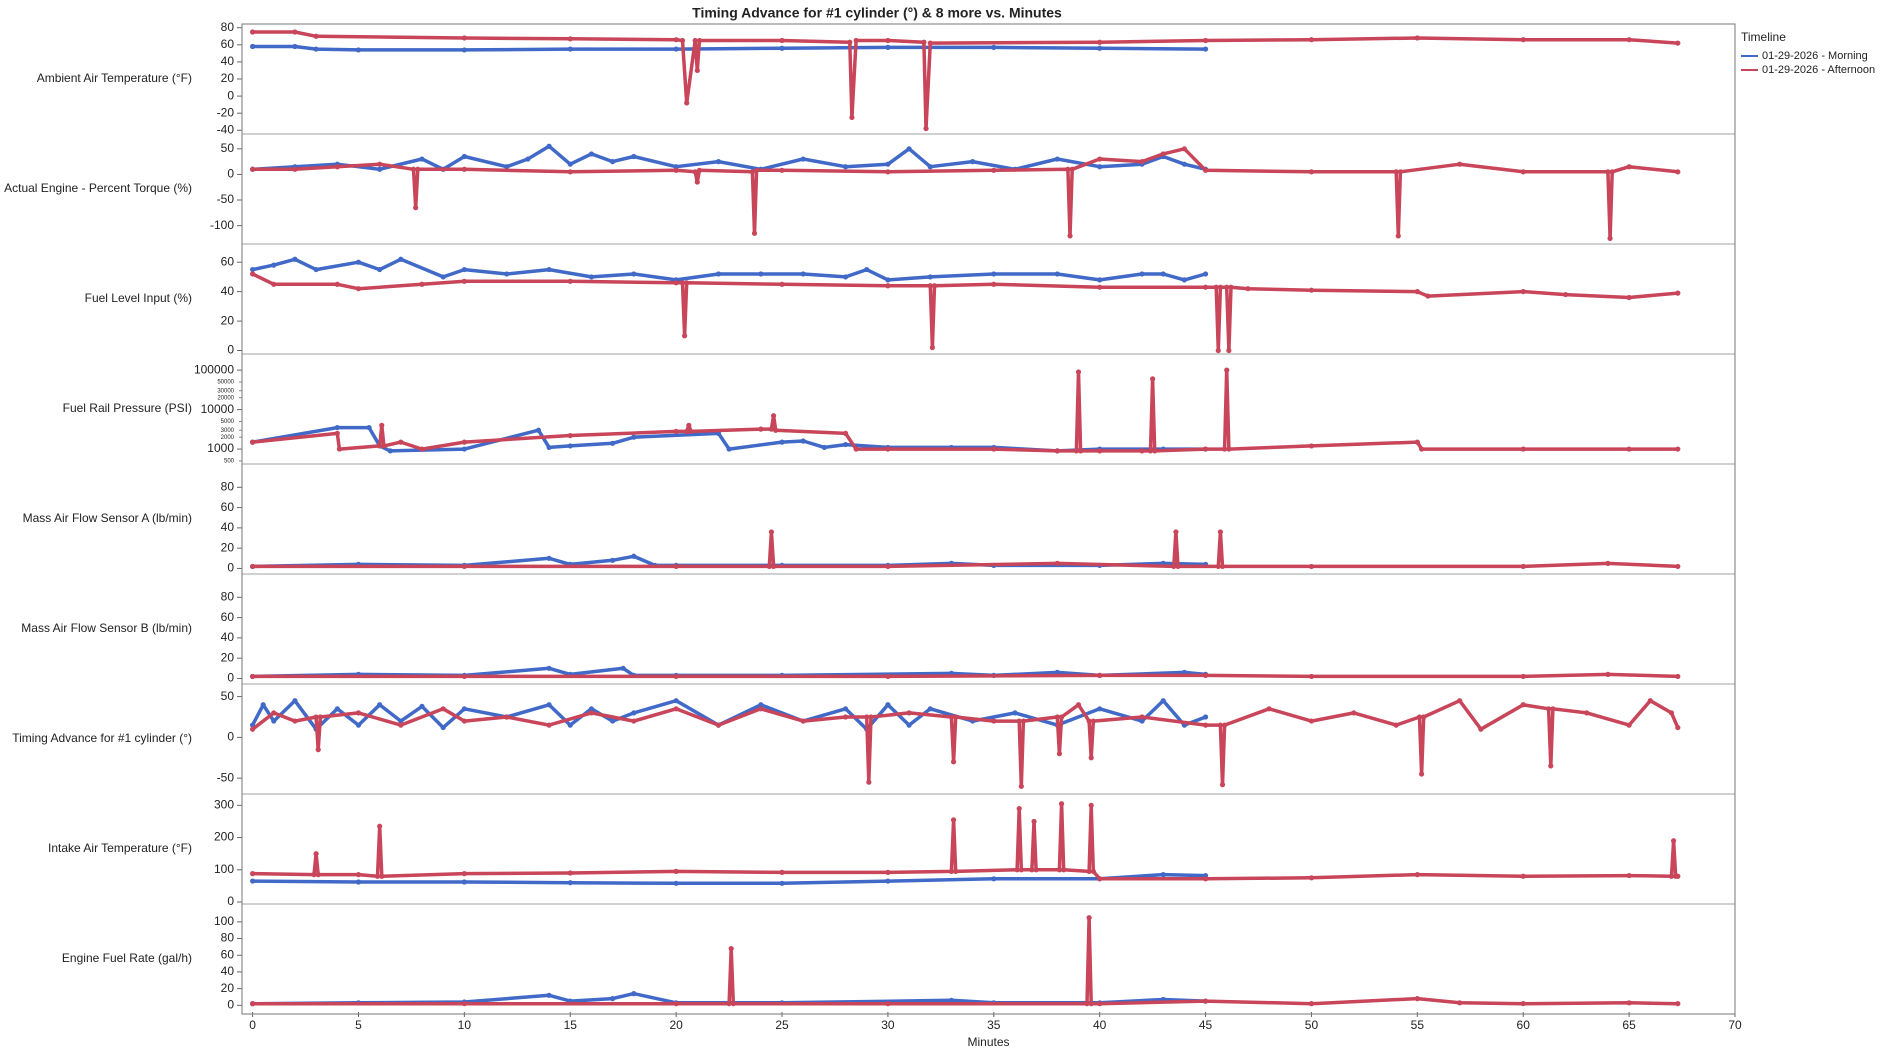  I want to click on y-minor-tick-label: 500, so click(229, 462).